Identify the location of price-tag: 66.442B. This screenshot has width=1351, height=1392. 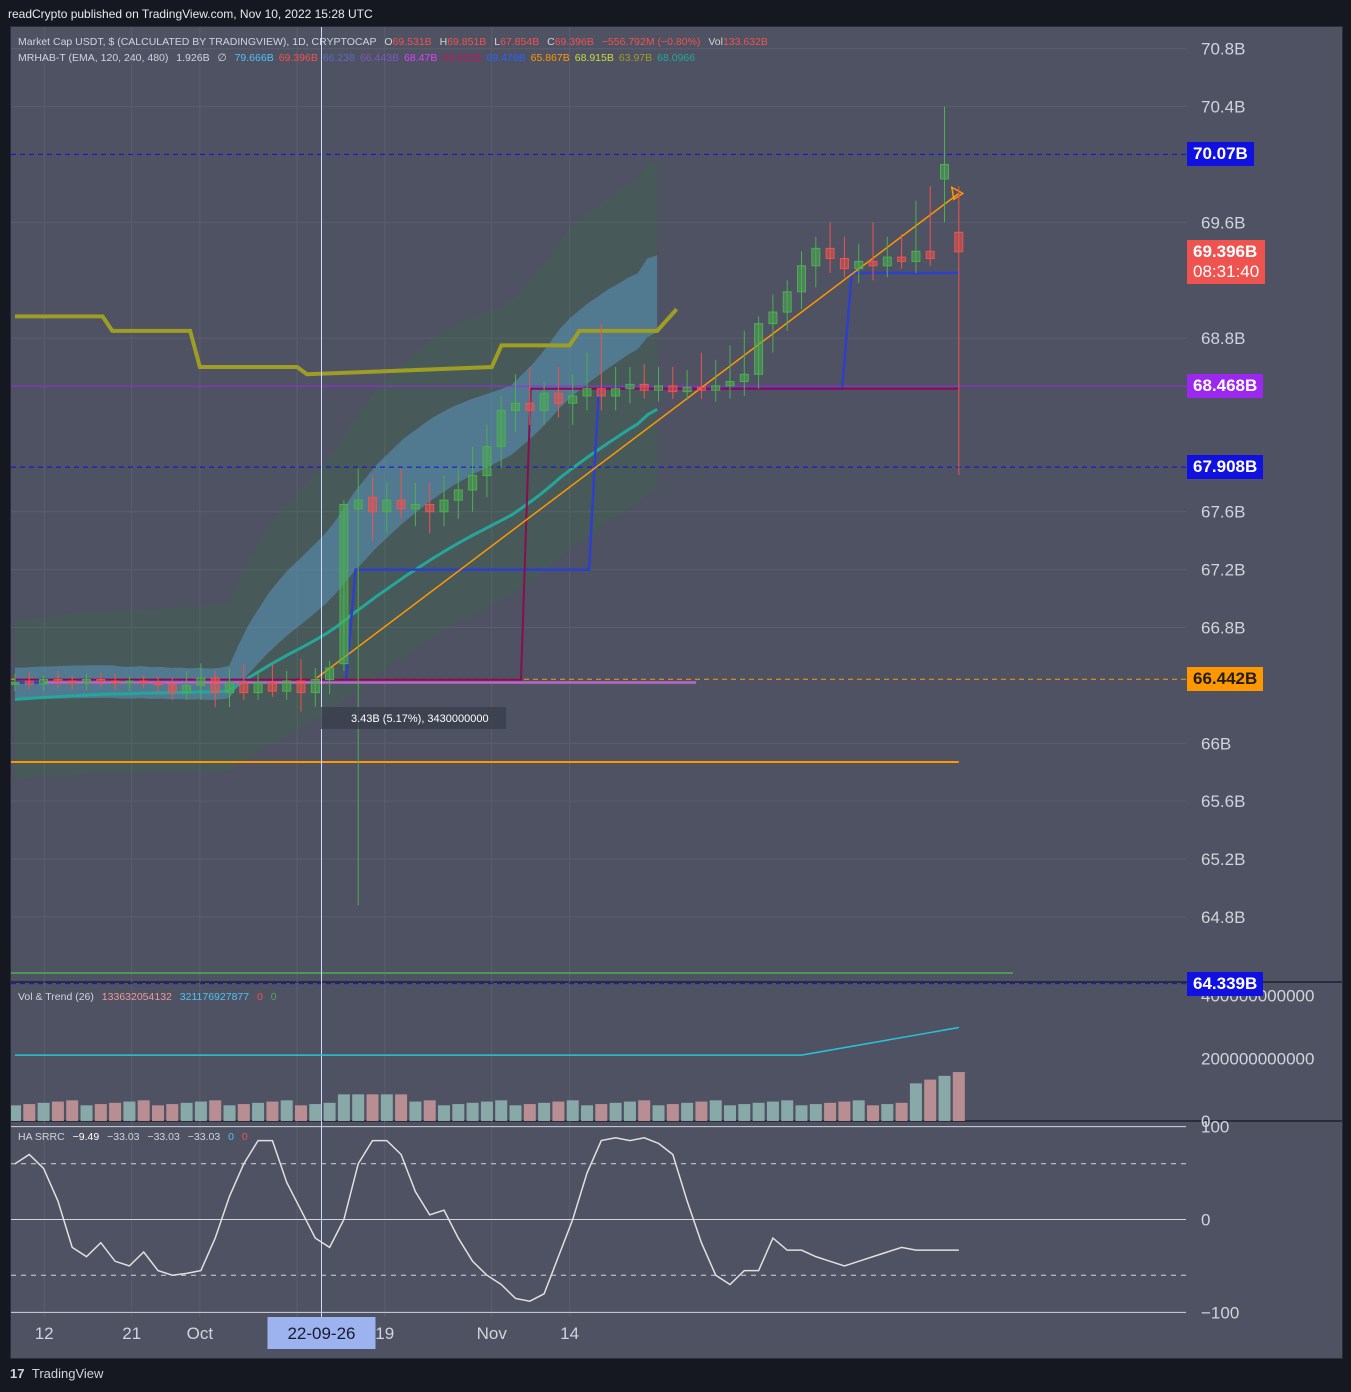
(1225, 679).